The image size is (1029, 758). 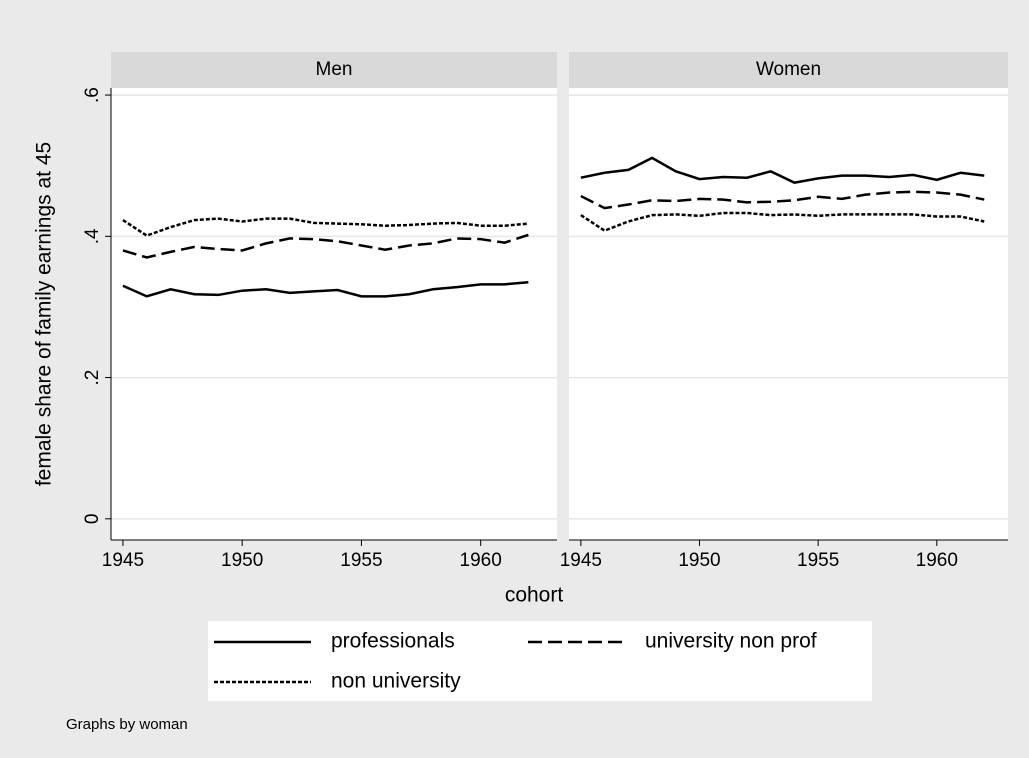 I want to click on y-tick-label: .6, so click(x=92, y=95).